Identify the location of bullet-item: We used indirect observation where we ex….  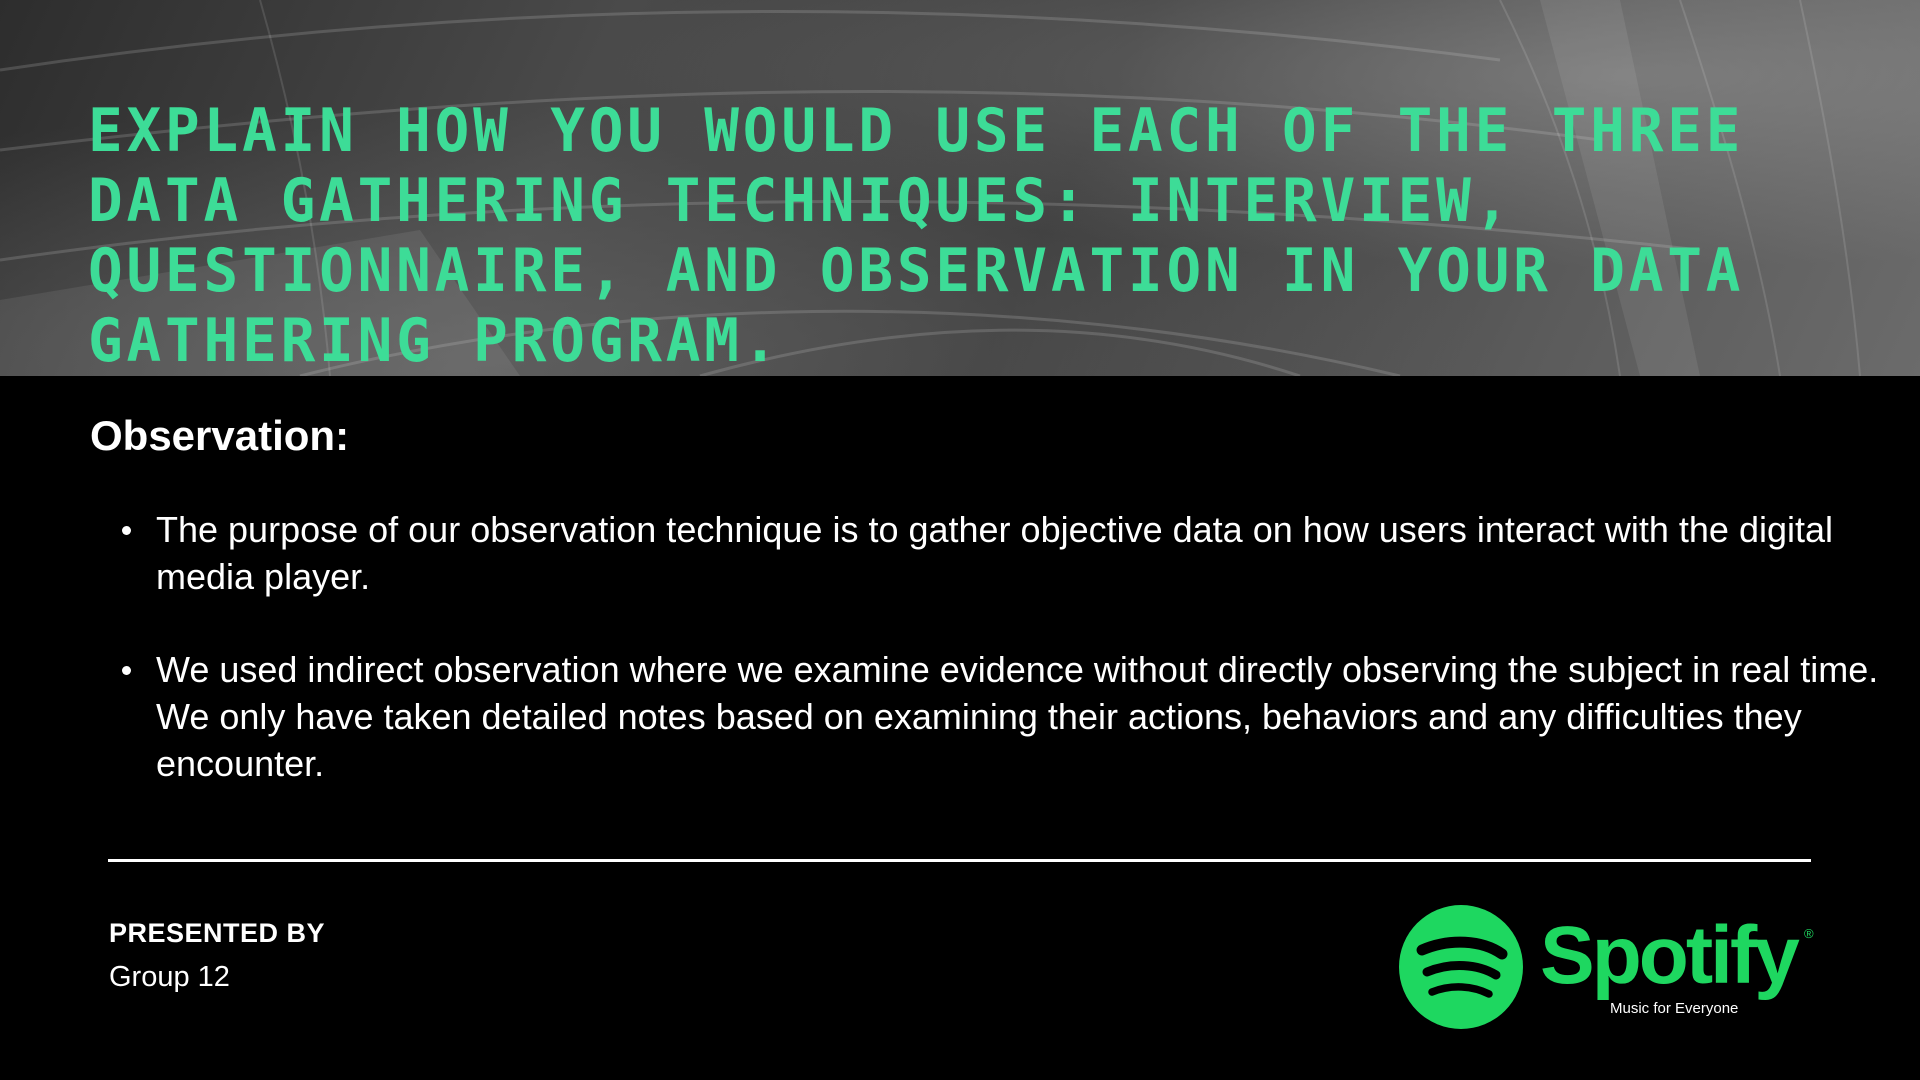
(1009, 716).